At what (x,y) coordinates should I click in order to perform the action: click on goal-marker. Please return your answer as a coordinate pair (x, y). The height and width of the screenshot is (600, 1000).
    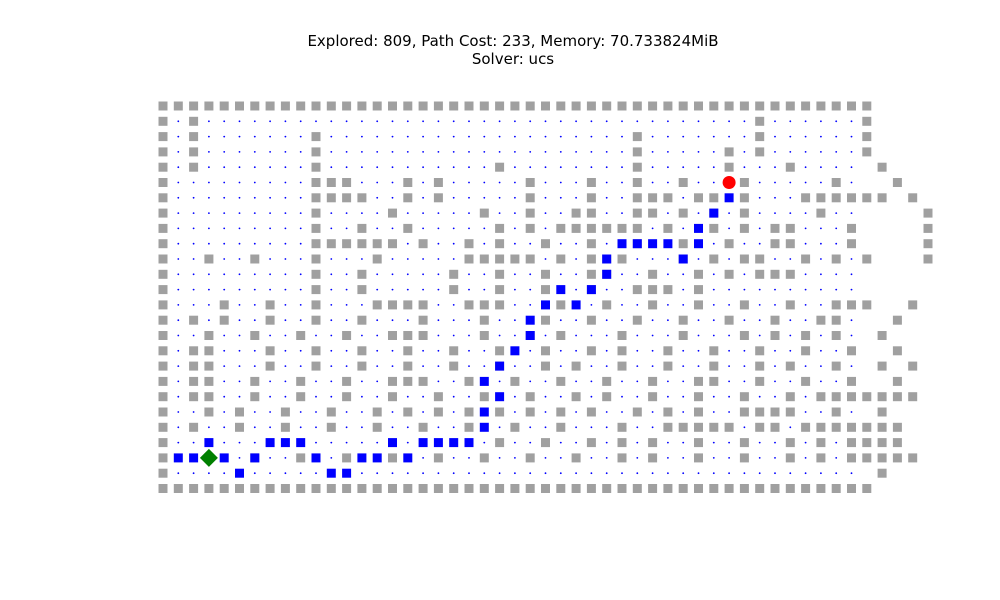
    Looking at the image, I should click on (729, 182).